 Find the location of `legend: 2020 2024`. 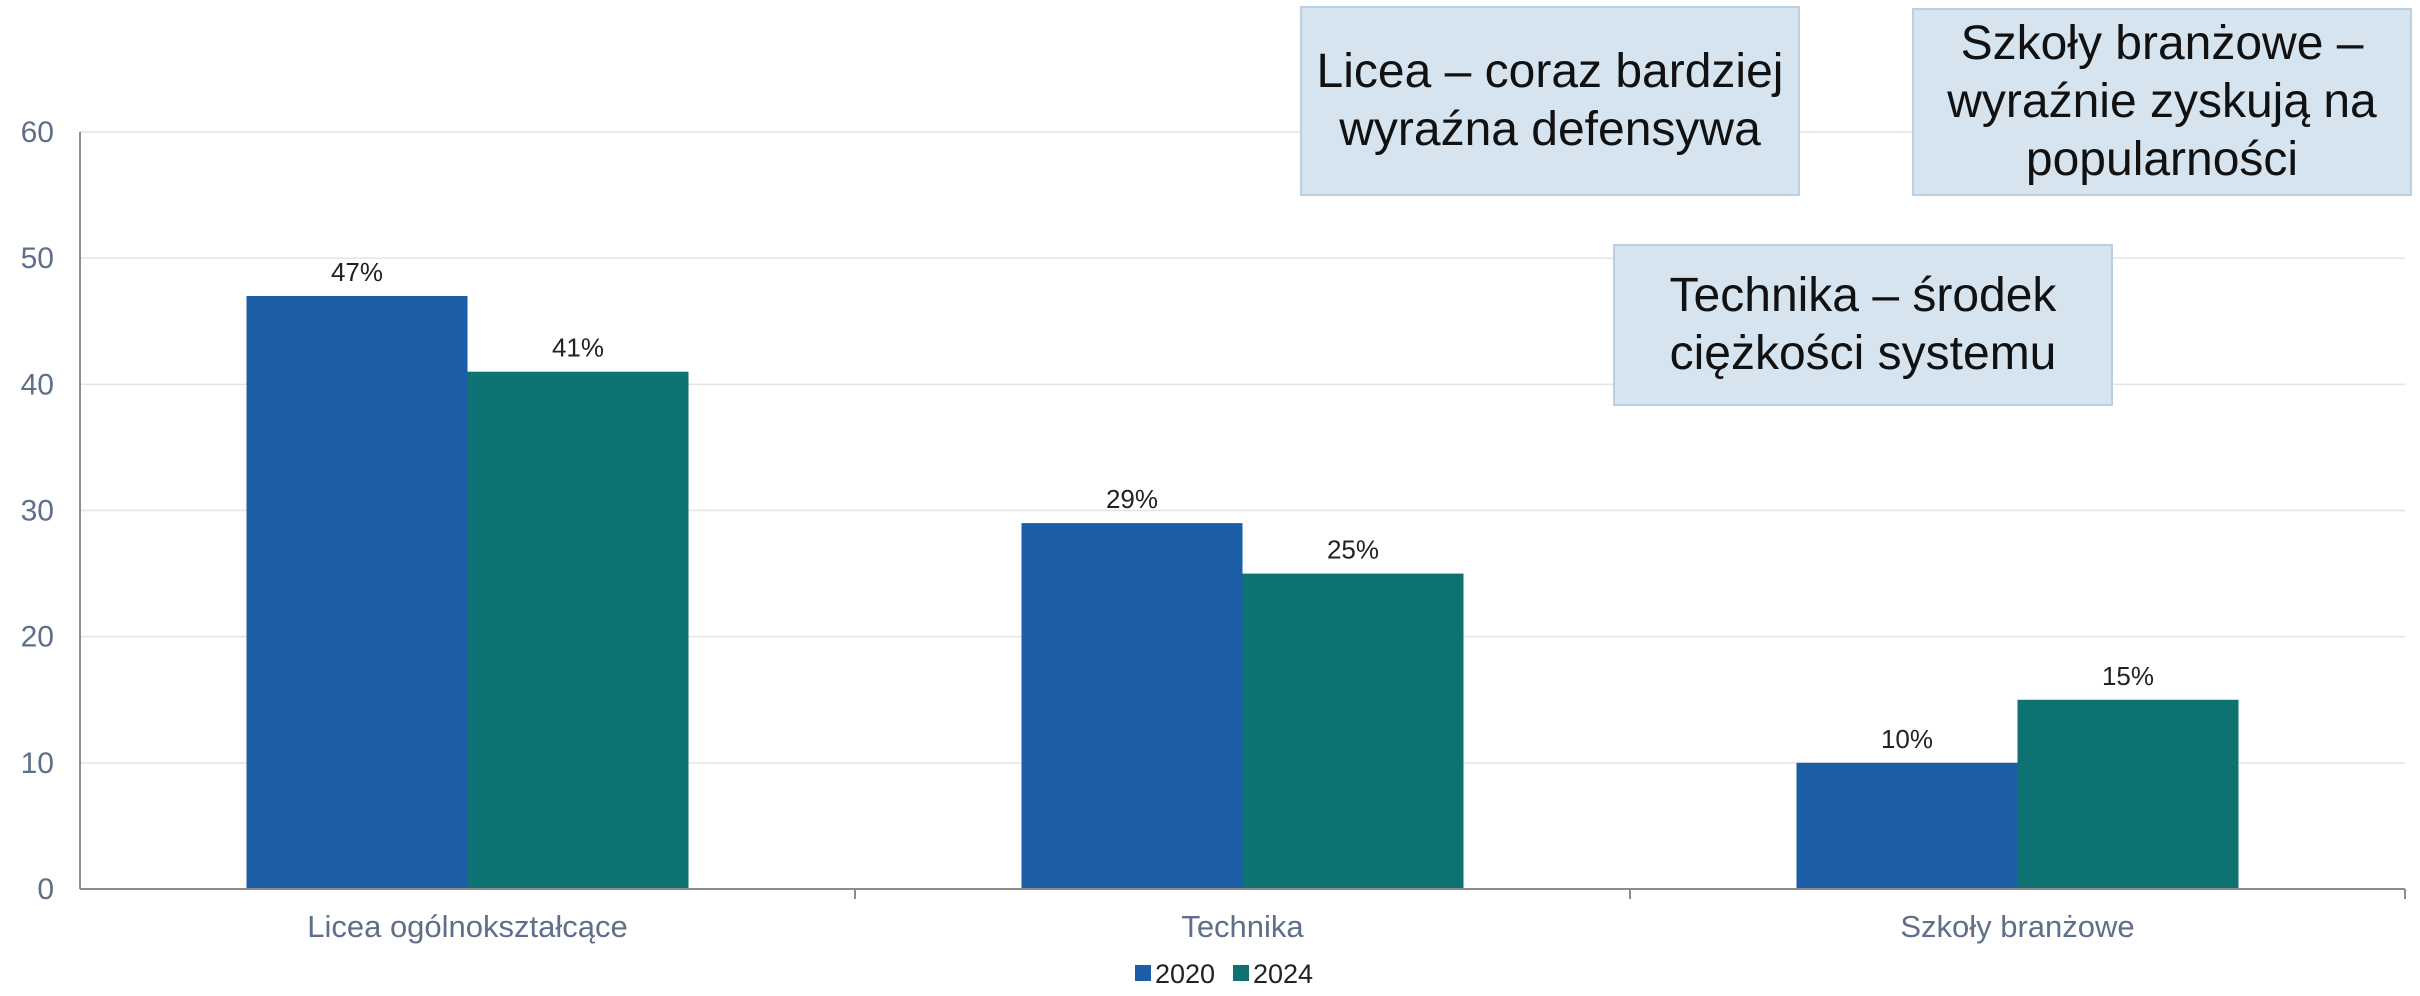

legend: 2020 2024 is located at coordinates (1224, 974).